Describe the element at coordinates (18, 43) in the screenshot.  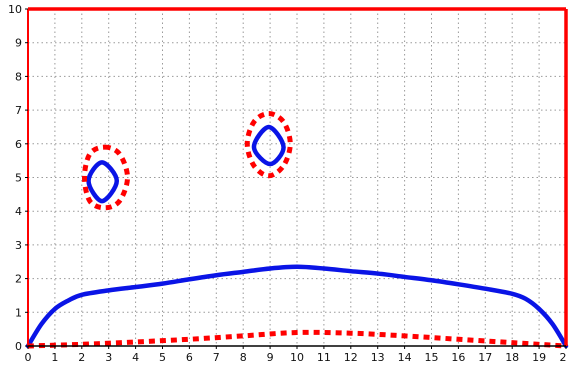
I see `y-tick-label: 9` at that location.